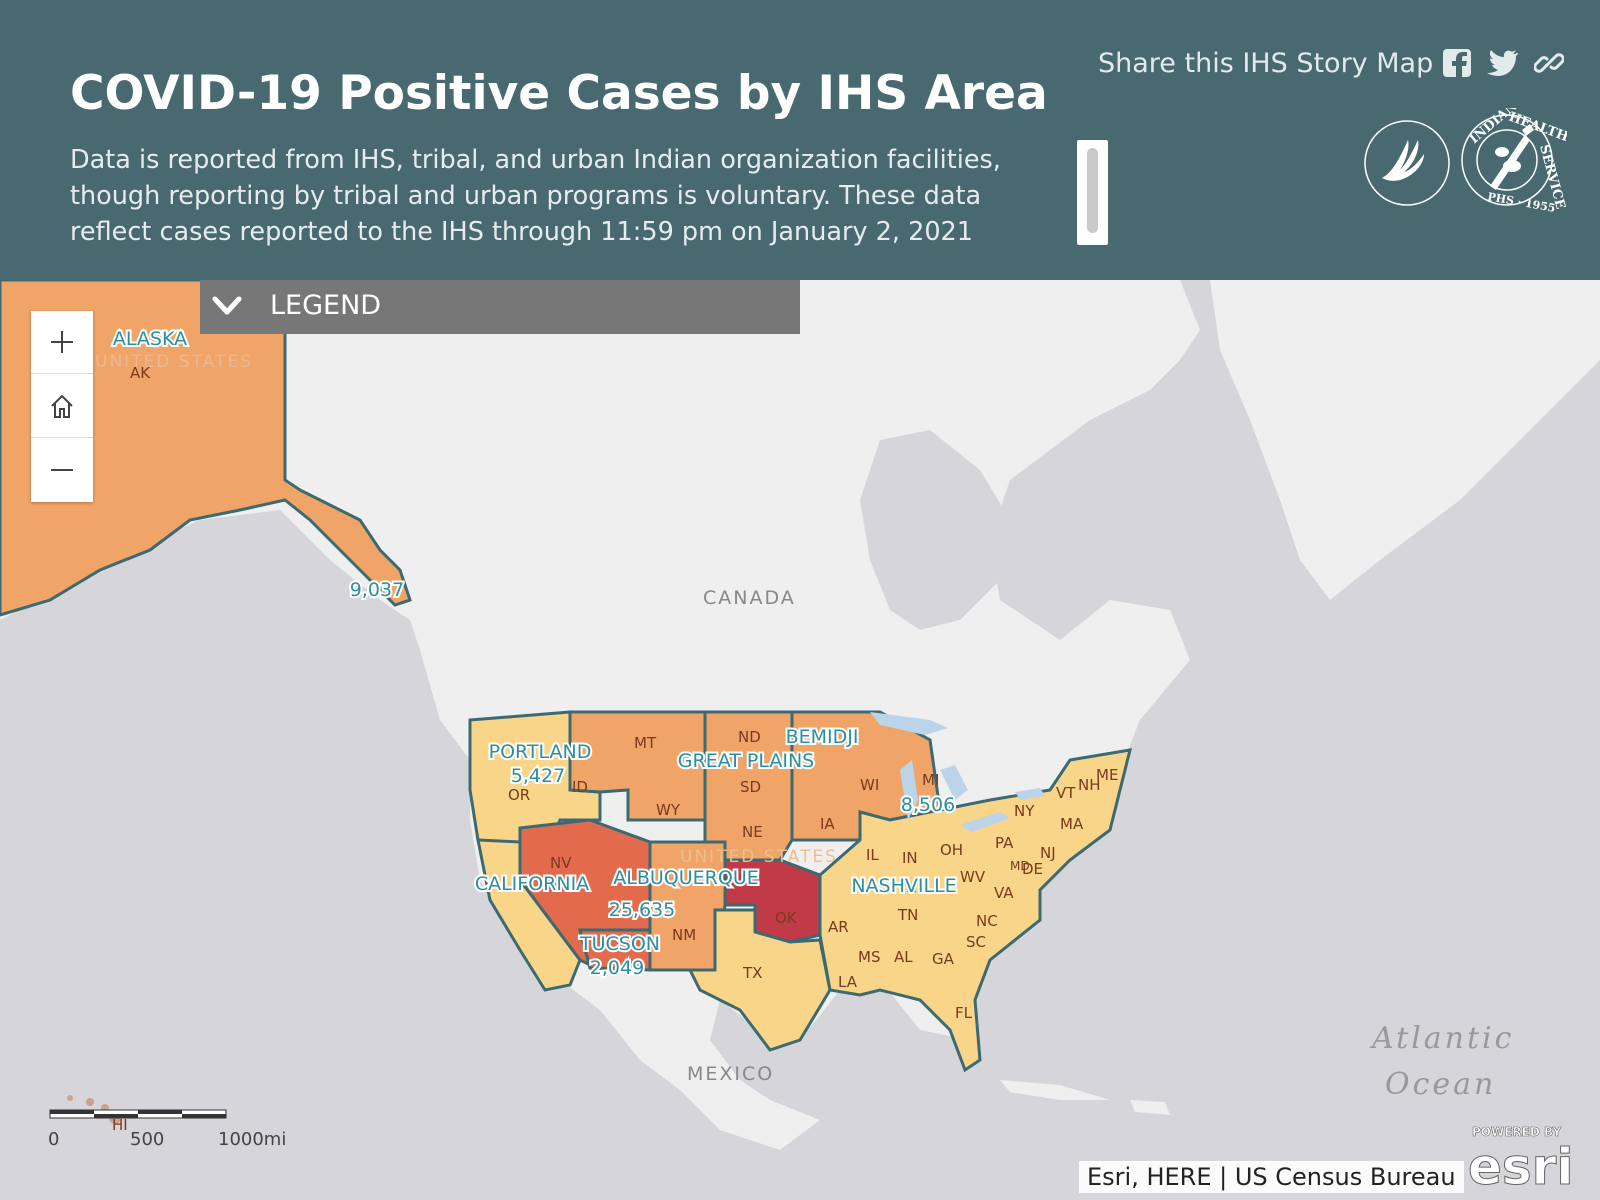  Describe the element at coordinates (1549, 63) in the screenshot. I see `link-icon` at that location.